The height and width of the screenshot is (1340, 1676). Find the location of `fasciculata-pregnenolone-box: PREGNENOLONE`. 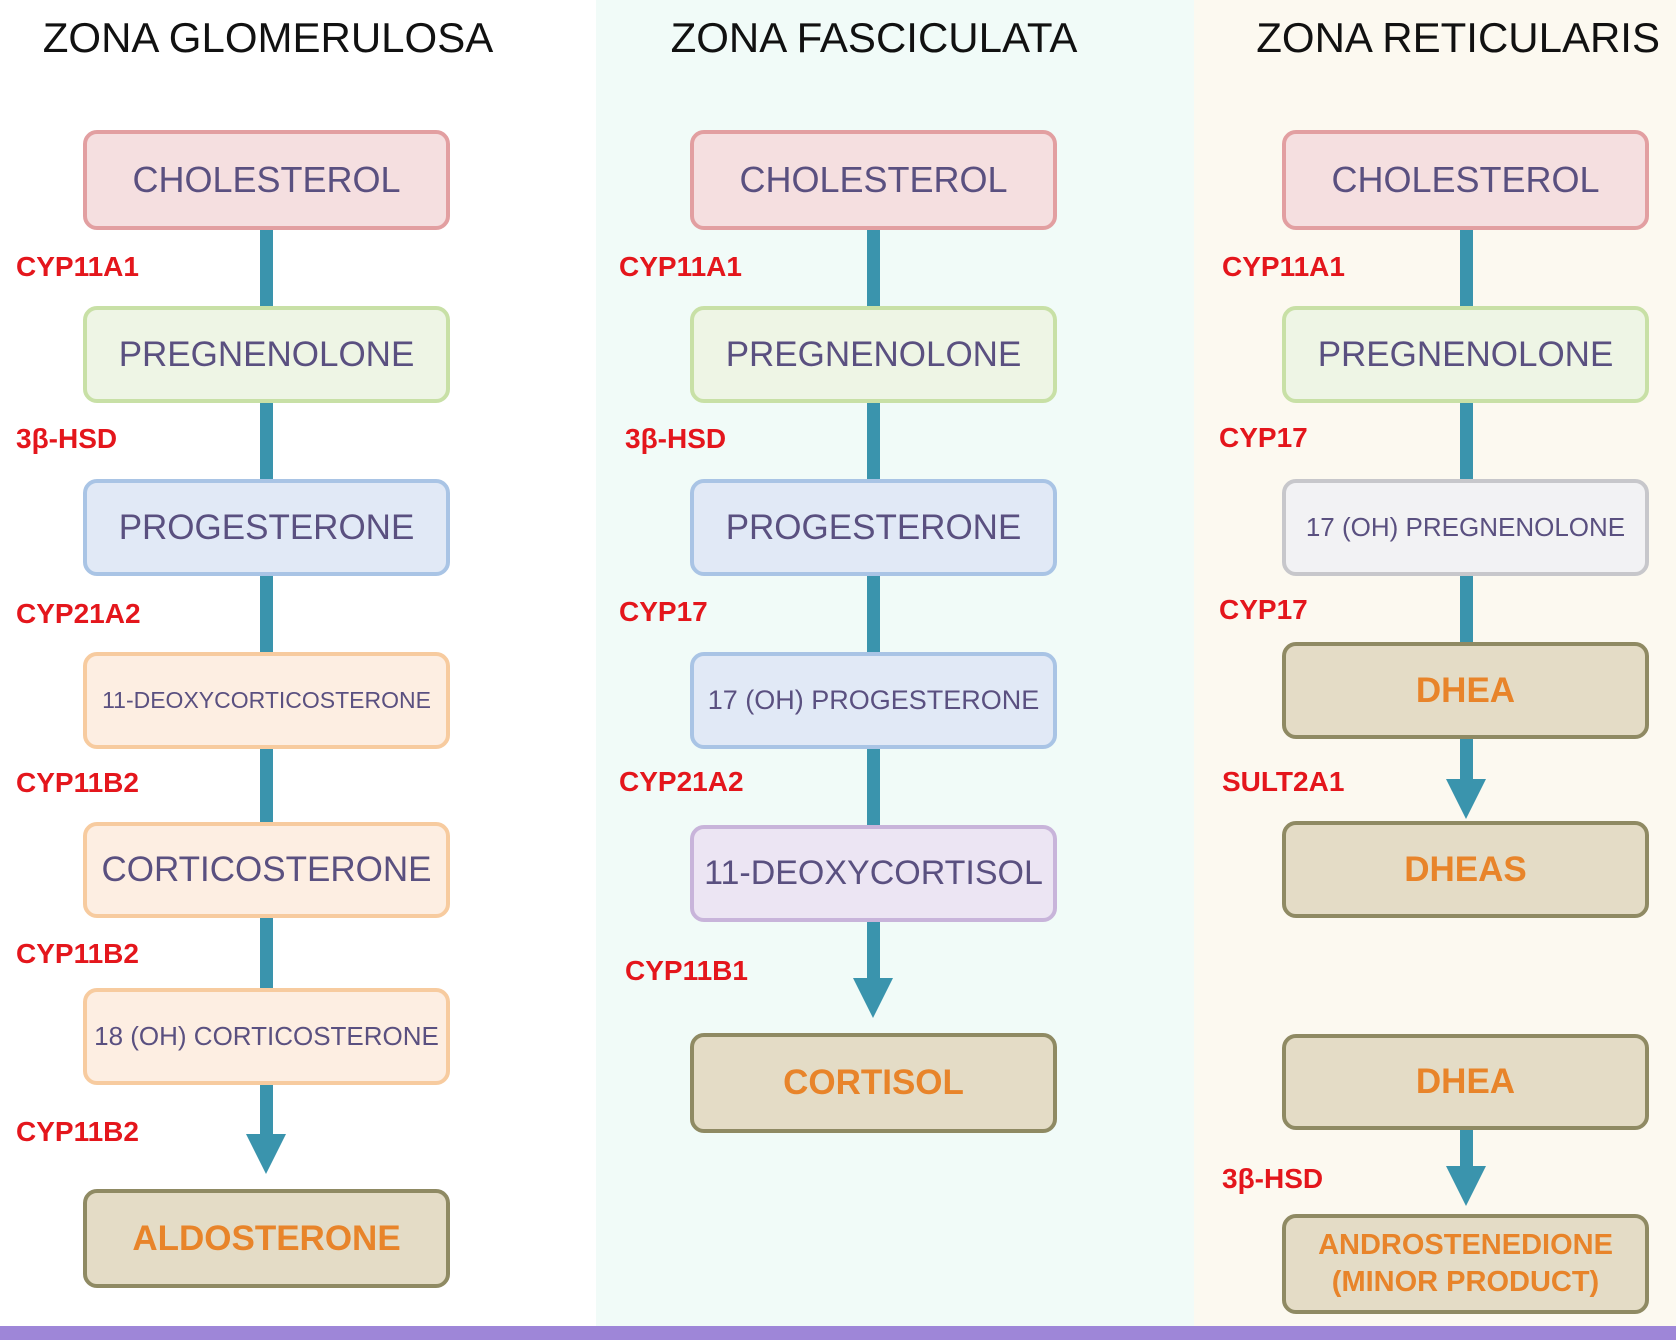

fasciculata-pregnenolone-box: PREGNENOLONE is located at coordinates (873, 354).